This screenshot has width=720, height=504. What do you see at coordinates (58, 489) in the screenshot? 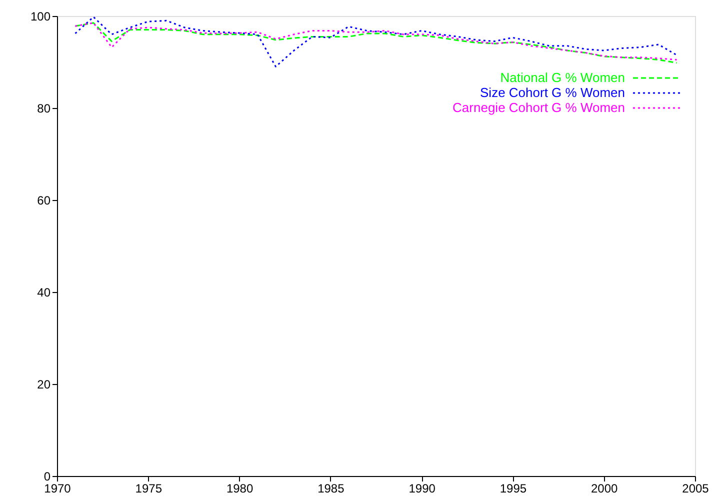
I see `x-tick-label: 1970` at bounding box center [58, 489].